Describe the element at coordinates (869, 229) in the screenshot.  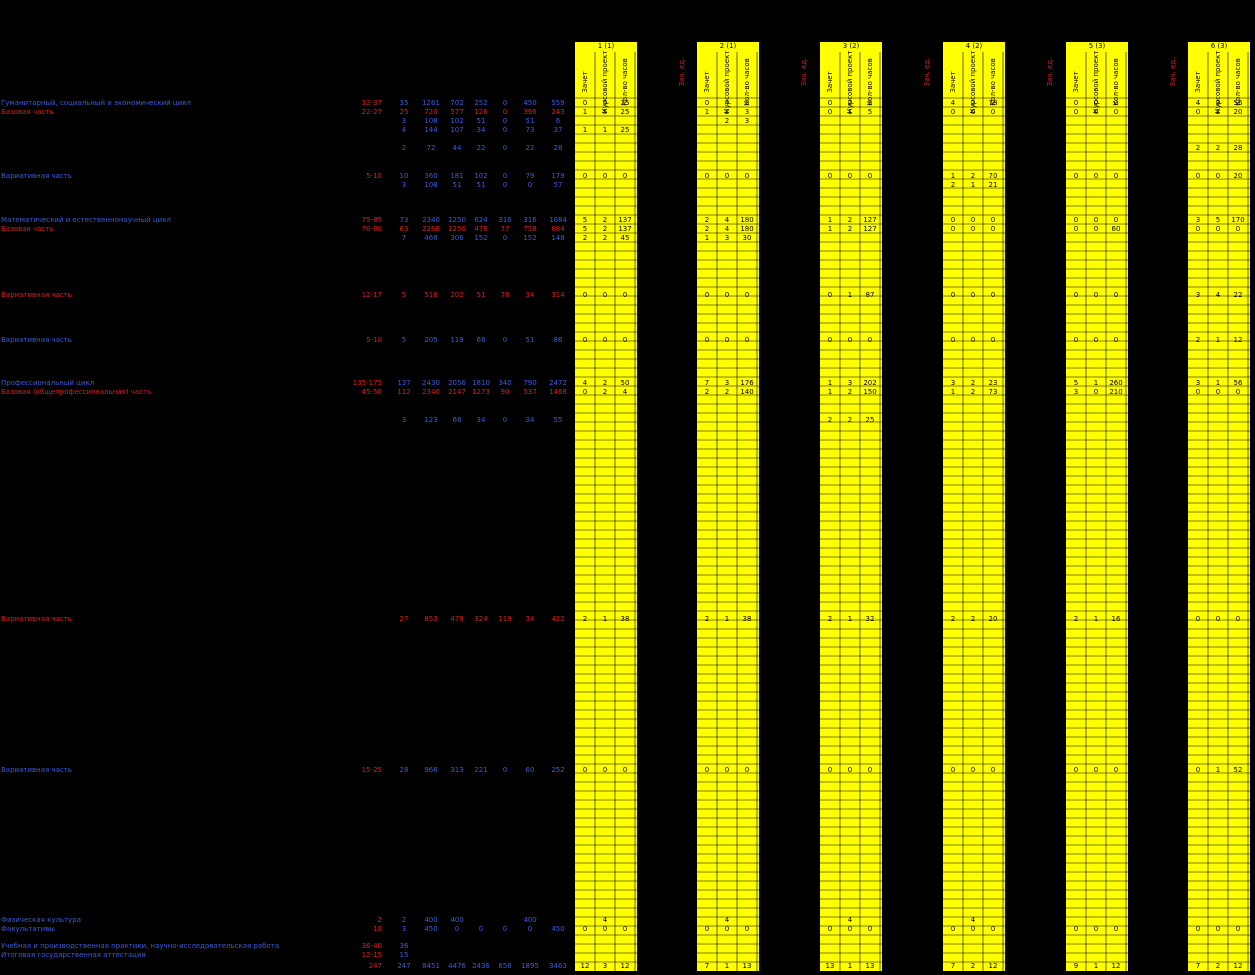
I see `semester-cell: 127` at that location.